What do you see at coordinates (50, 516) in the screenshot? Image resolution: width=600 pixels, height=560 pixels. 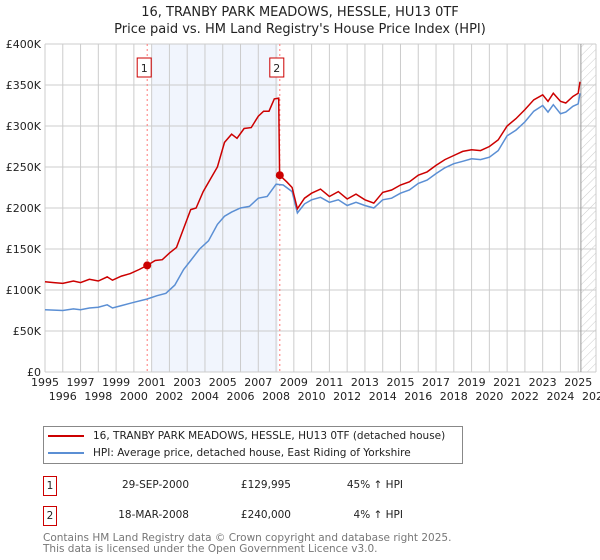 I see `sale-marker-2: 2` at bounding box center [50, 516].